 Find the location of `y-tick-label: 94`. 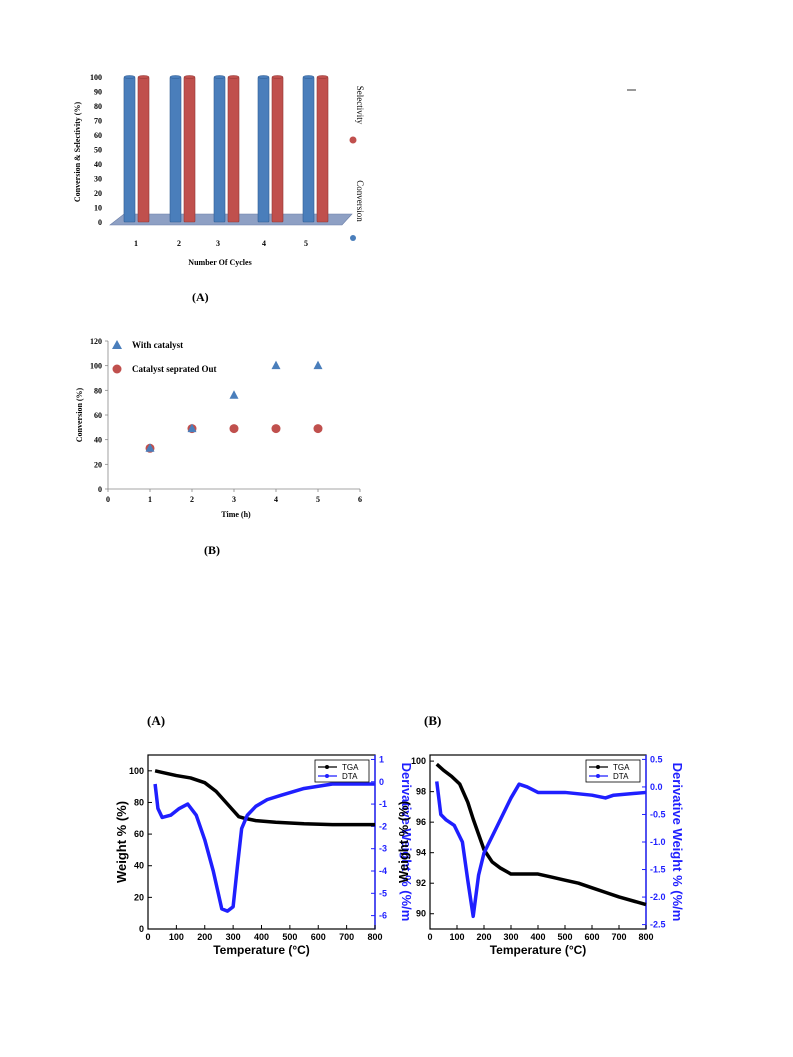

y-tick-label: 94 is located at coordinates (421, 853).